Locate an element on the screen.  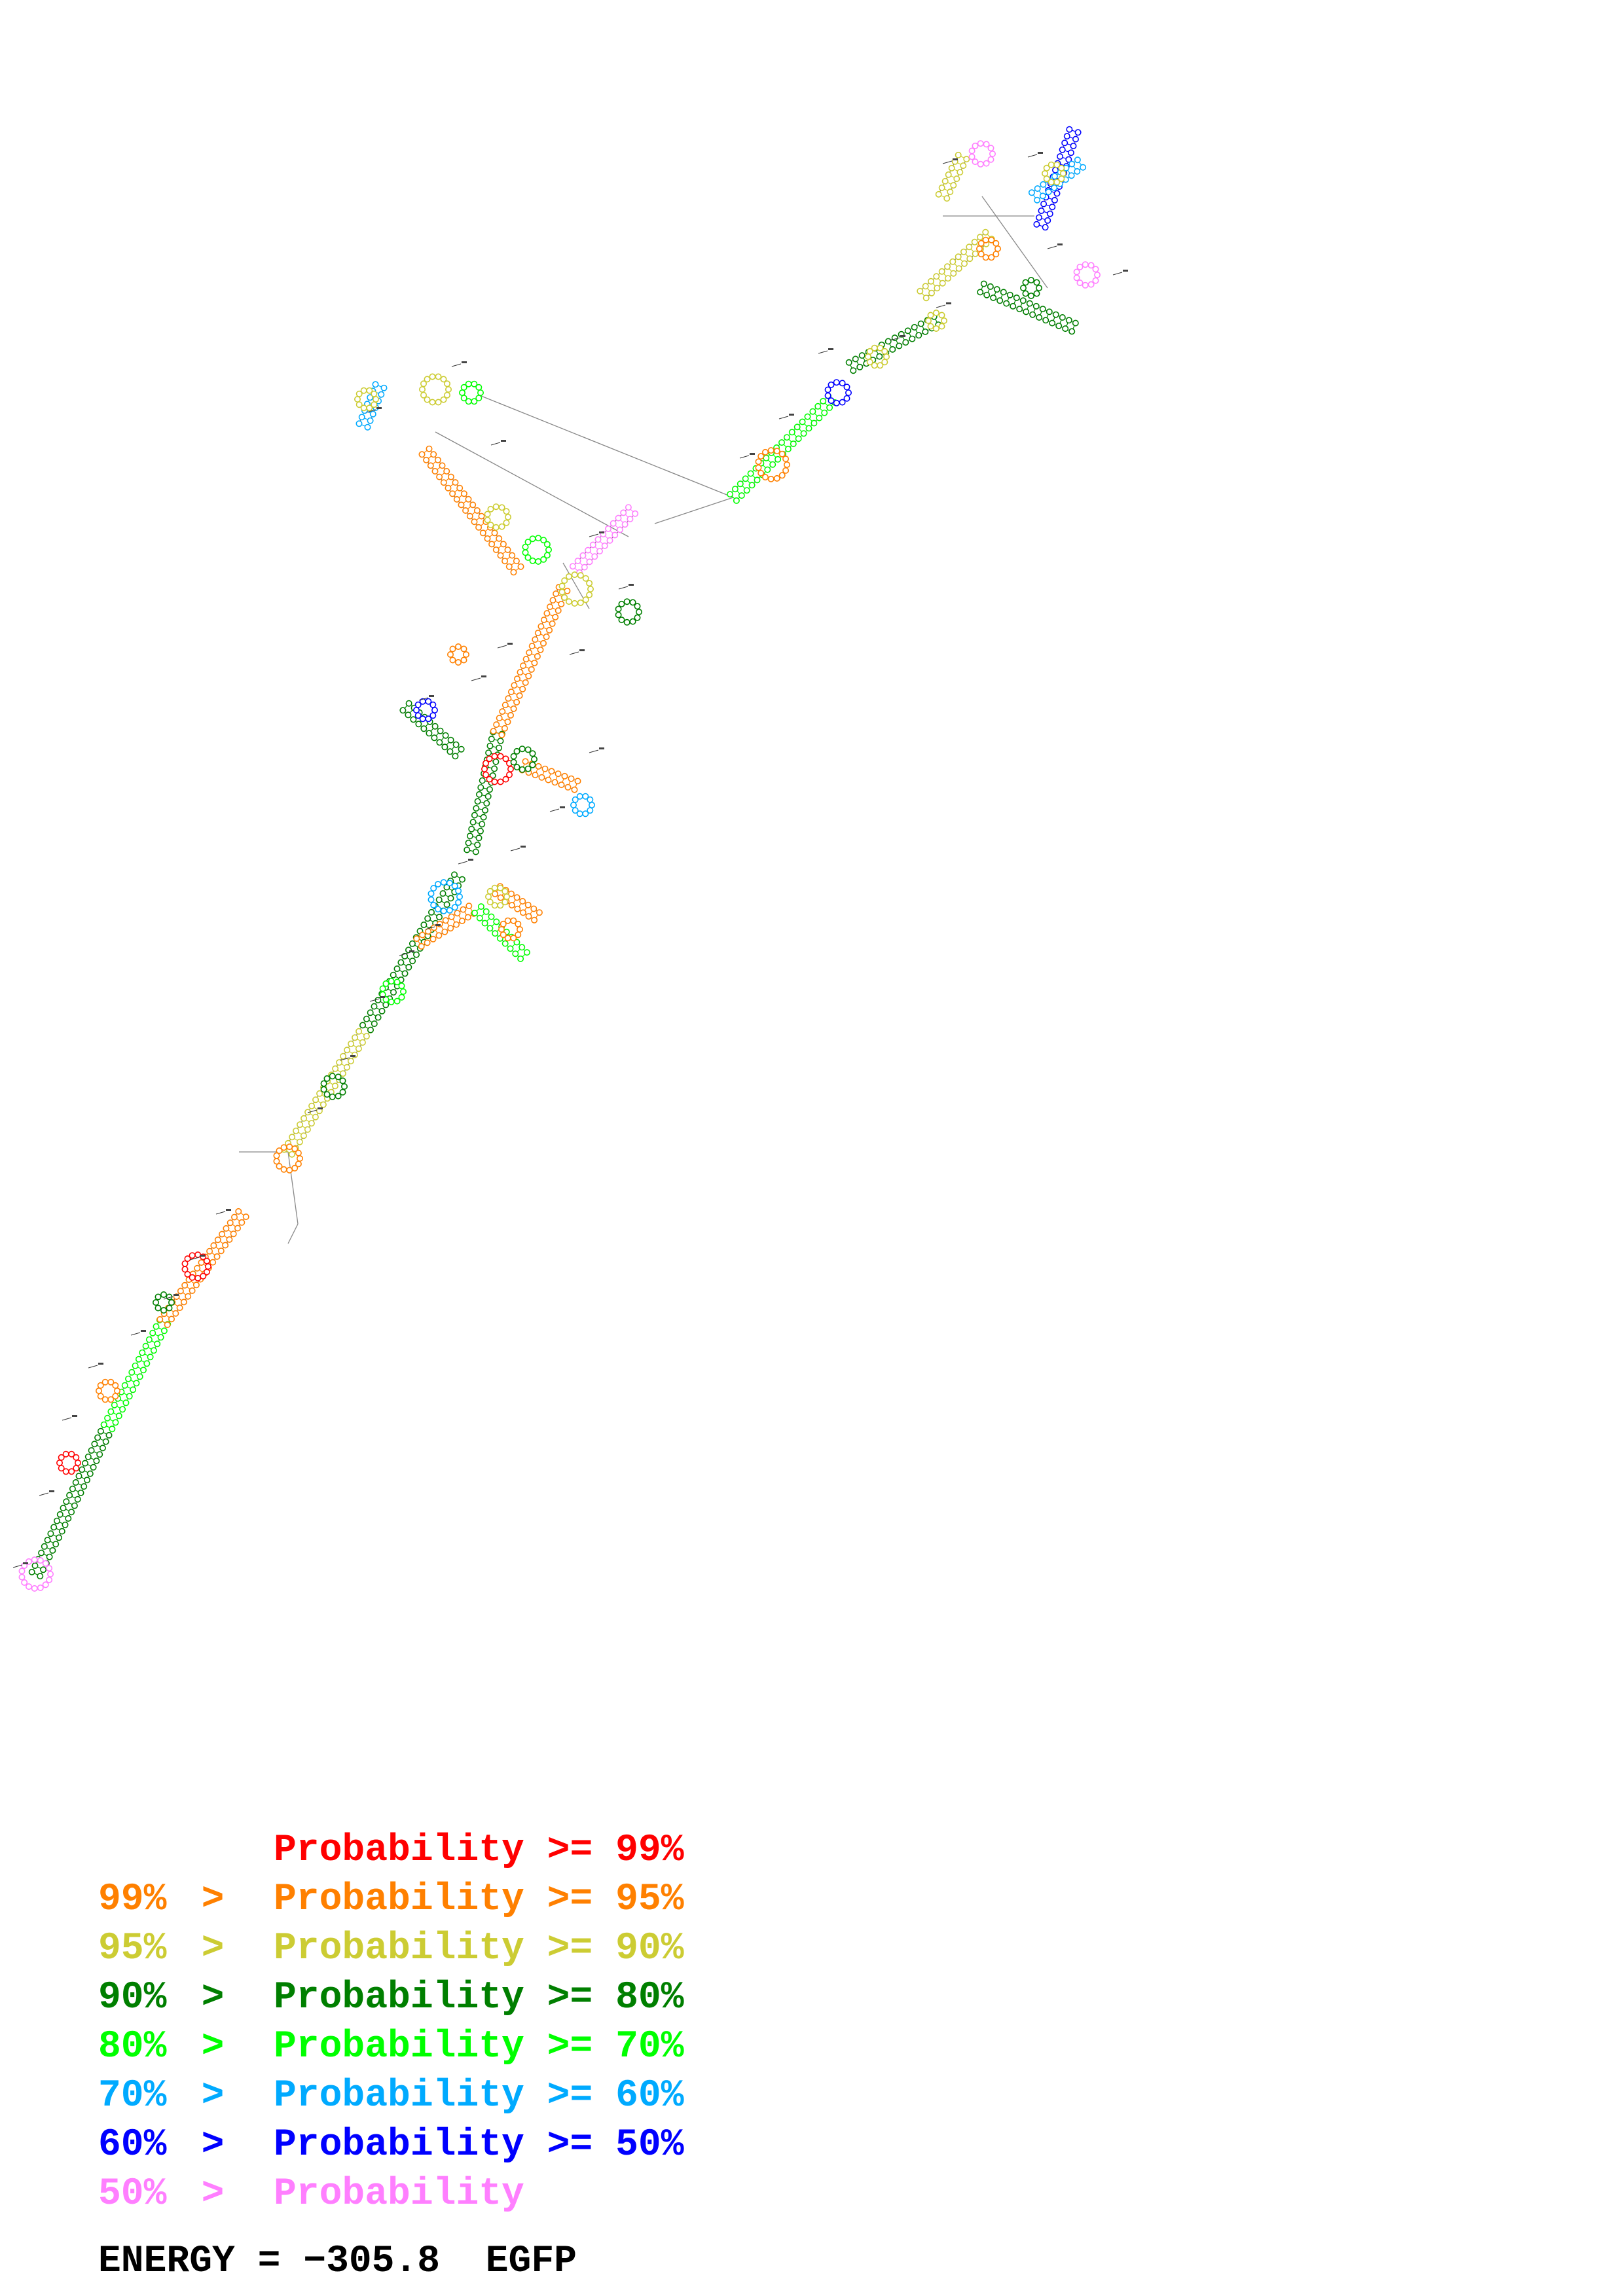
legend-range-label: Probability >= 70% is located at coordinates (479, 2047).